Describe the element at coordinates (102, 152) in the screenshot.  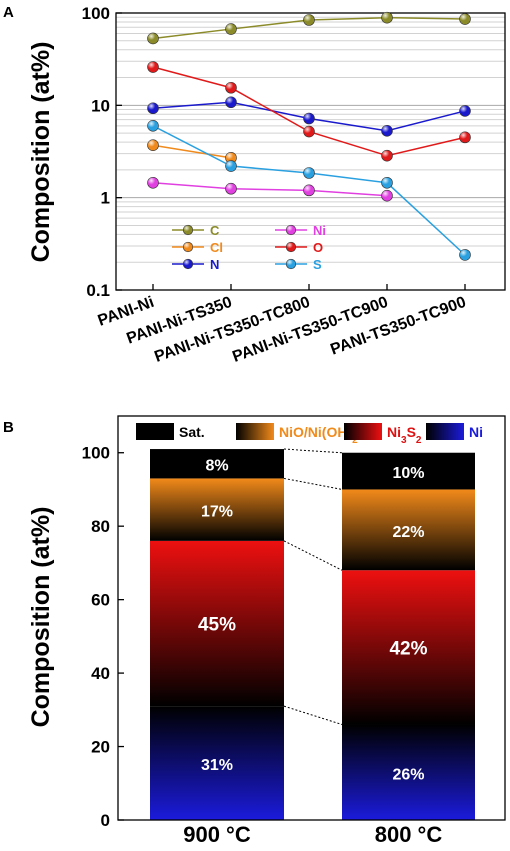
I see `panel-a-y-axis: 0.1 1 10 100` at that location.